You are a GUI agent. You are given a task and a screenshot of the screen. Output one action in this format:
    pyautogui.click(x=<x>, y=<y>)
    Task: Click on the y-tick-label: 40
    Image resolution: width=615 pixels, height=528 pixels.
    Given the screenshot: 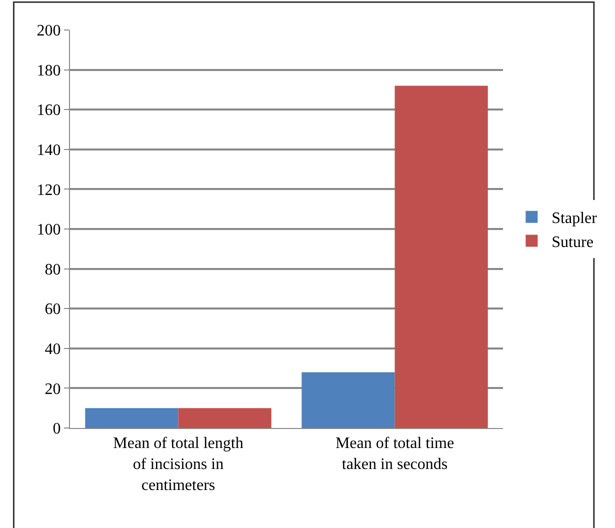 What is the action you would take?
    pyautogui.click(x=52, y=349)
    